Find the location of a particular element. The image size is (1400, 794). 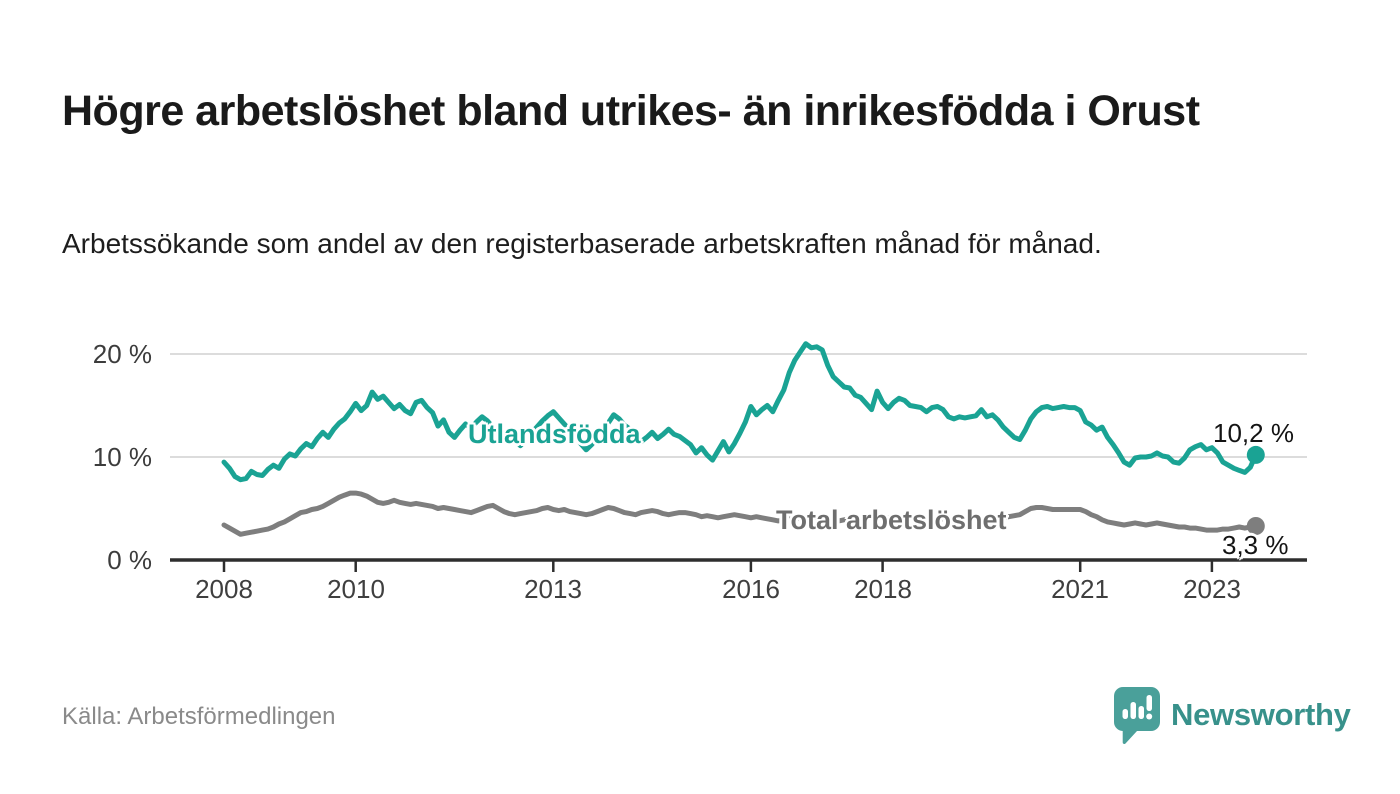

x-tick-2018: 2018 is located at coordinates (883, 589).